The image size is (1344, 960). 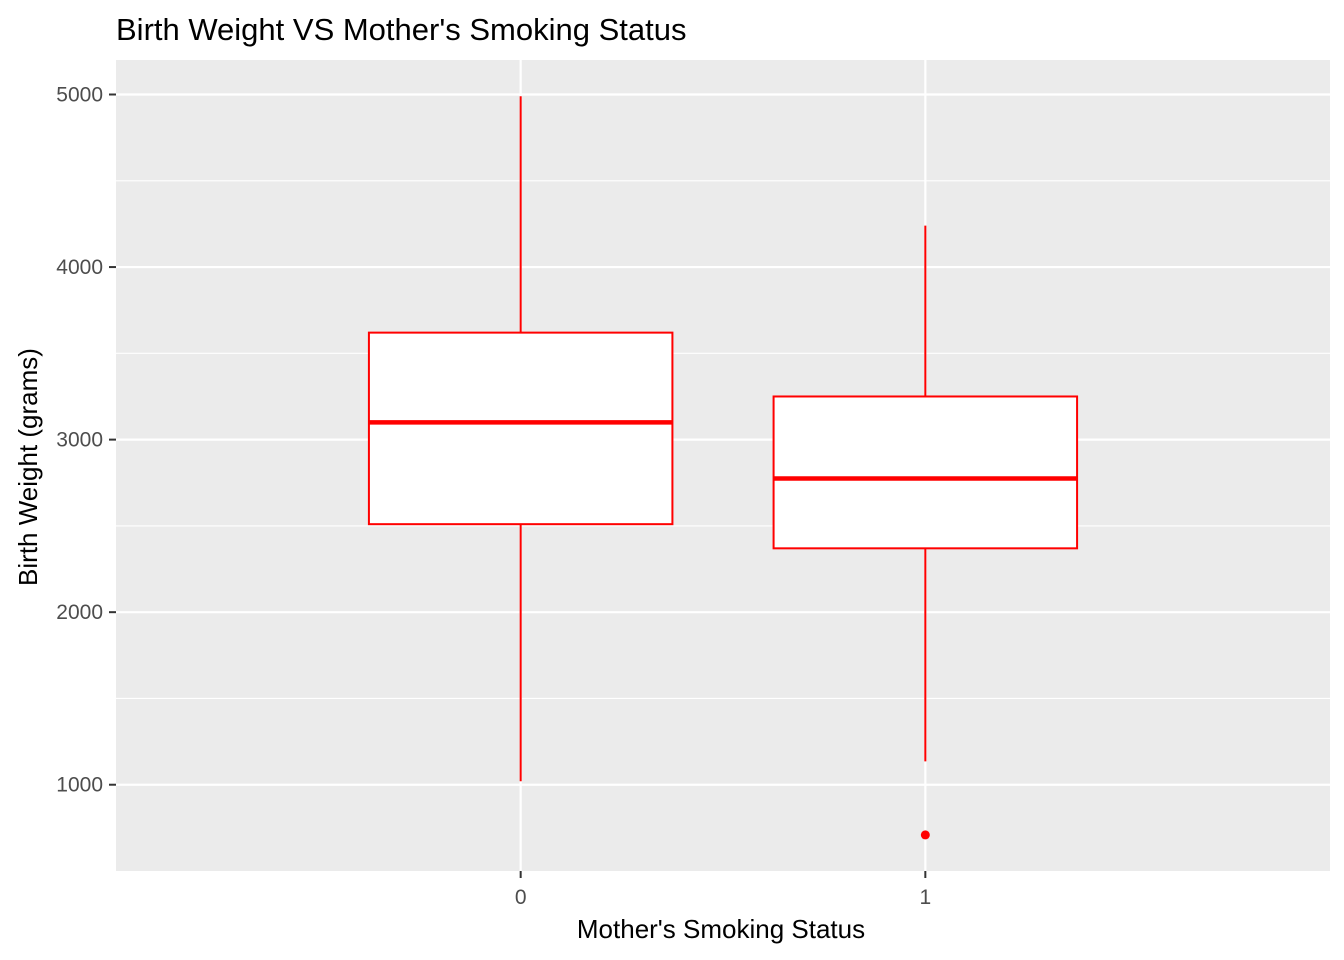 What do you see at coordinates (79, 440) in the screenshot?
I see `y-tick-label: 3000` at bounding box center [79, 440].